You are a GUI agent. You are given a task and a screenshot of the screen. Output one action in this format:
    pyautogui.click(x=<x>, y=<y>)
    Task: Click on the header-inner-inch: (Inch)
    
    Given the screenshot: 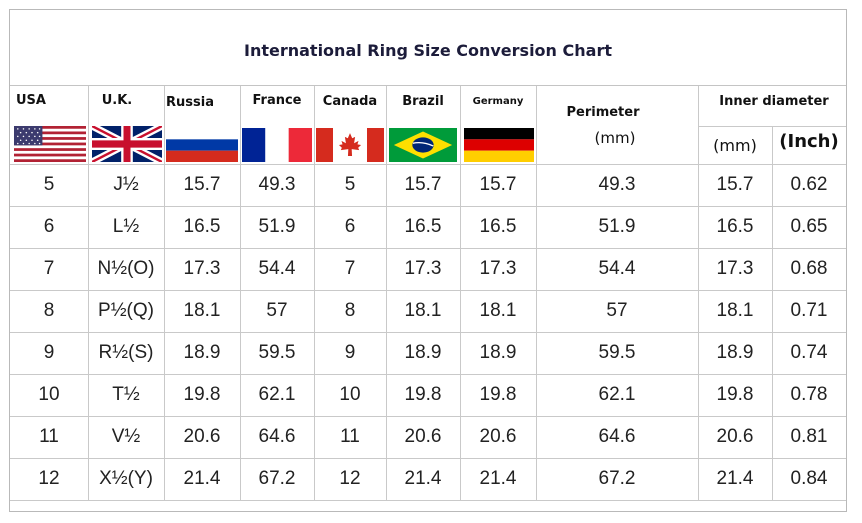 What is the action you would take?
    pyautogui.click(x=809, y=141)
    